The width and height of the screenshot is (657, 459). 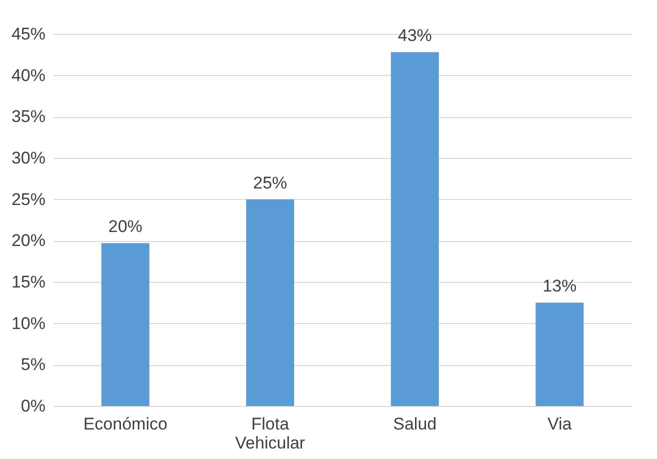 I want to click on data-label: 25%, so click(x=270, y=182).